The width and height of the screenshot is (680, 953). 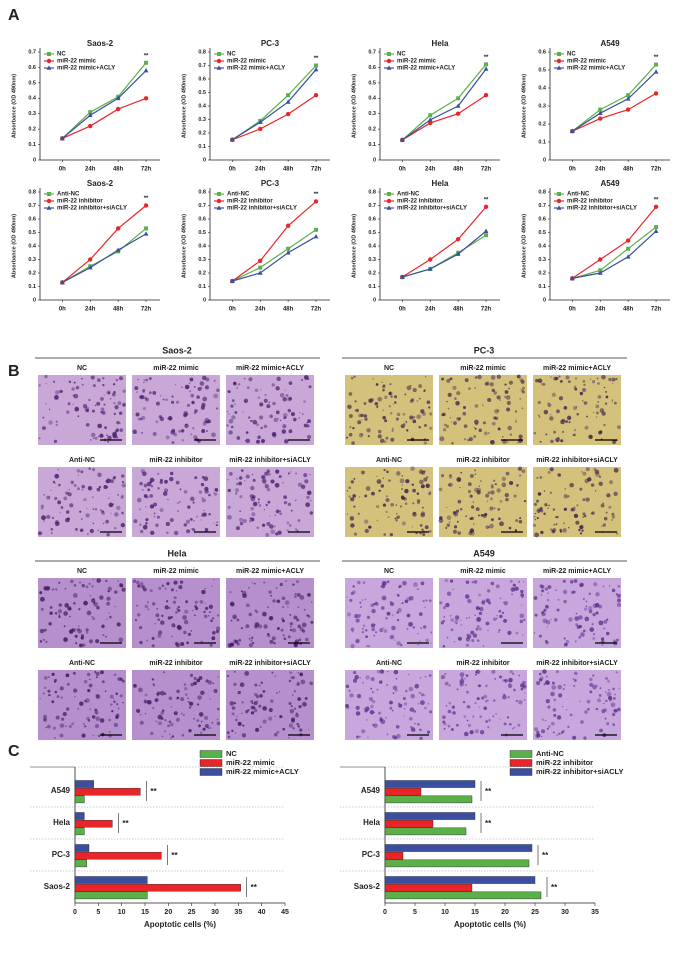 I want to click on panel-label: A, so click(x=14, y=15).